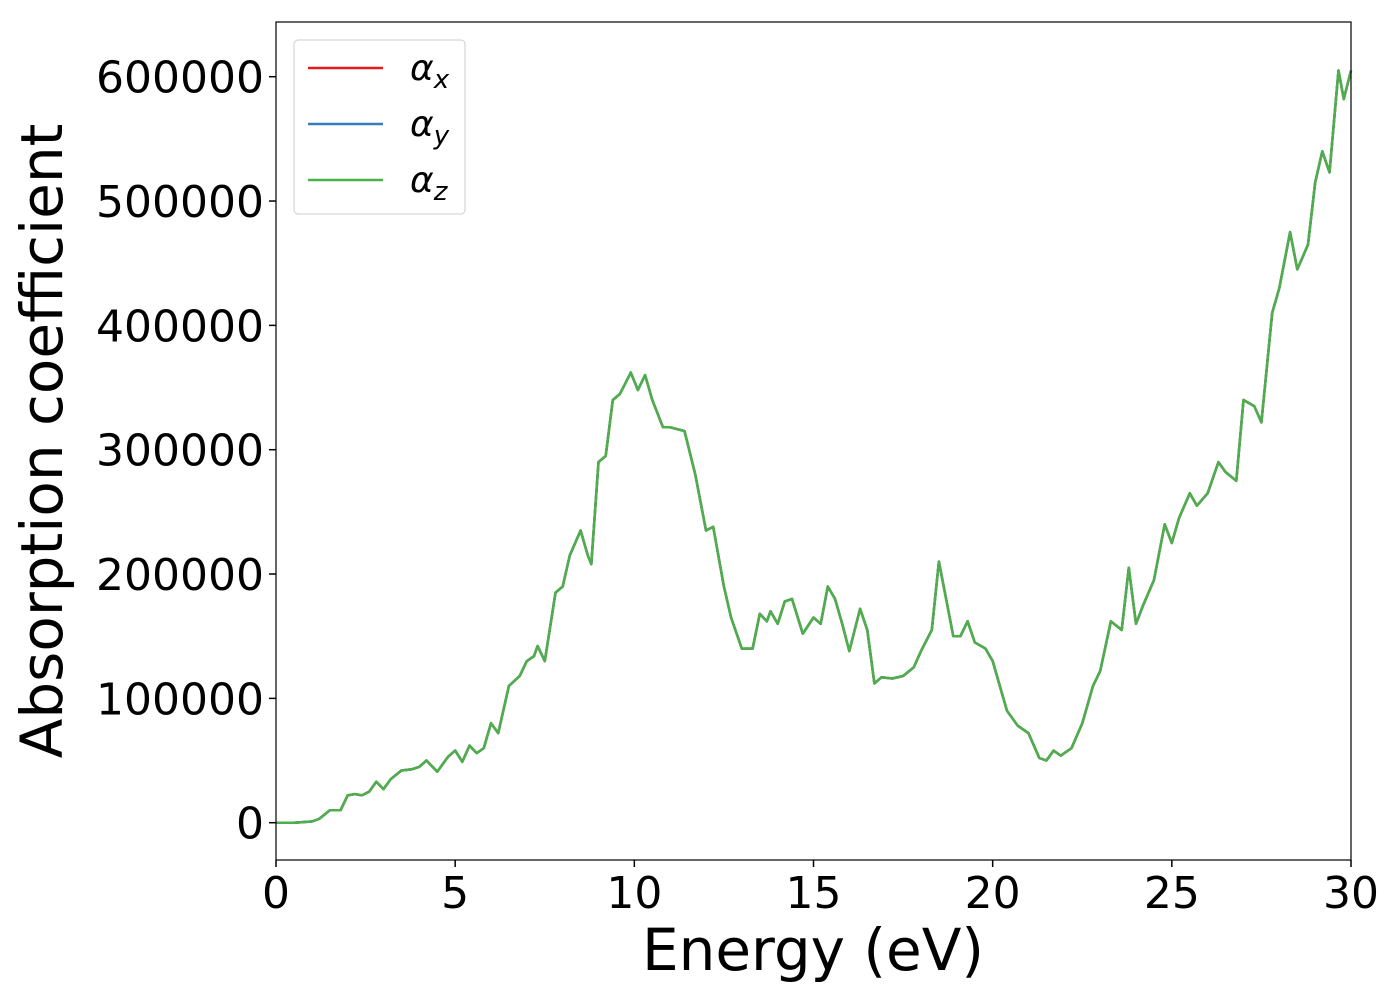  What do you see at coordinates (1172, 893) in the screenshot?
I see `x-tick-label: 25` at bounding box center [1172, 893].